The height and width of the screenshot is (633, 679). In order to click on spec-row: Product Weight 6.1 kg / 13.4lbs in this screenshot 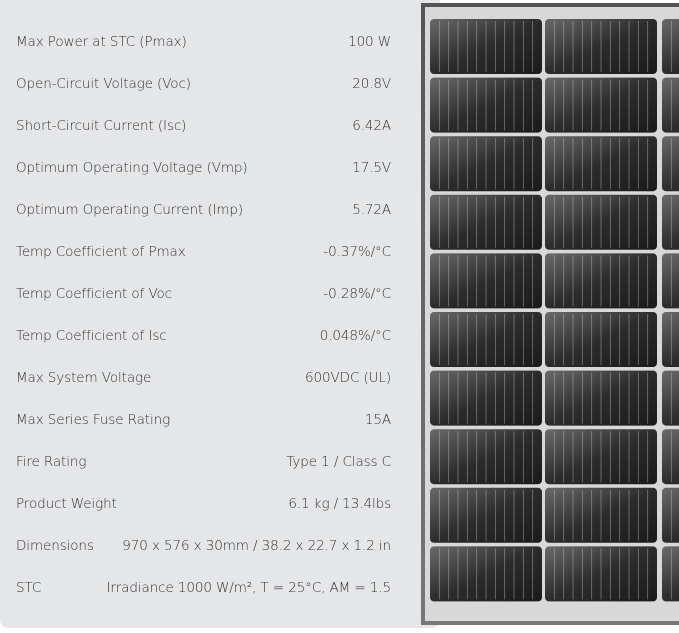, I will do `click(203, 504)`.